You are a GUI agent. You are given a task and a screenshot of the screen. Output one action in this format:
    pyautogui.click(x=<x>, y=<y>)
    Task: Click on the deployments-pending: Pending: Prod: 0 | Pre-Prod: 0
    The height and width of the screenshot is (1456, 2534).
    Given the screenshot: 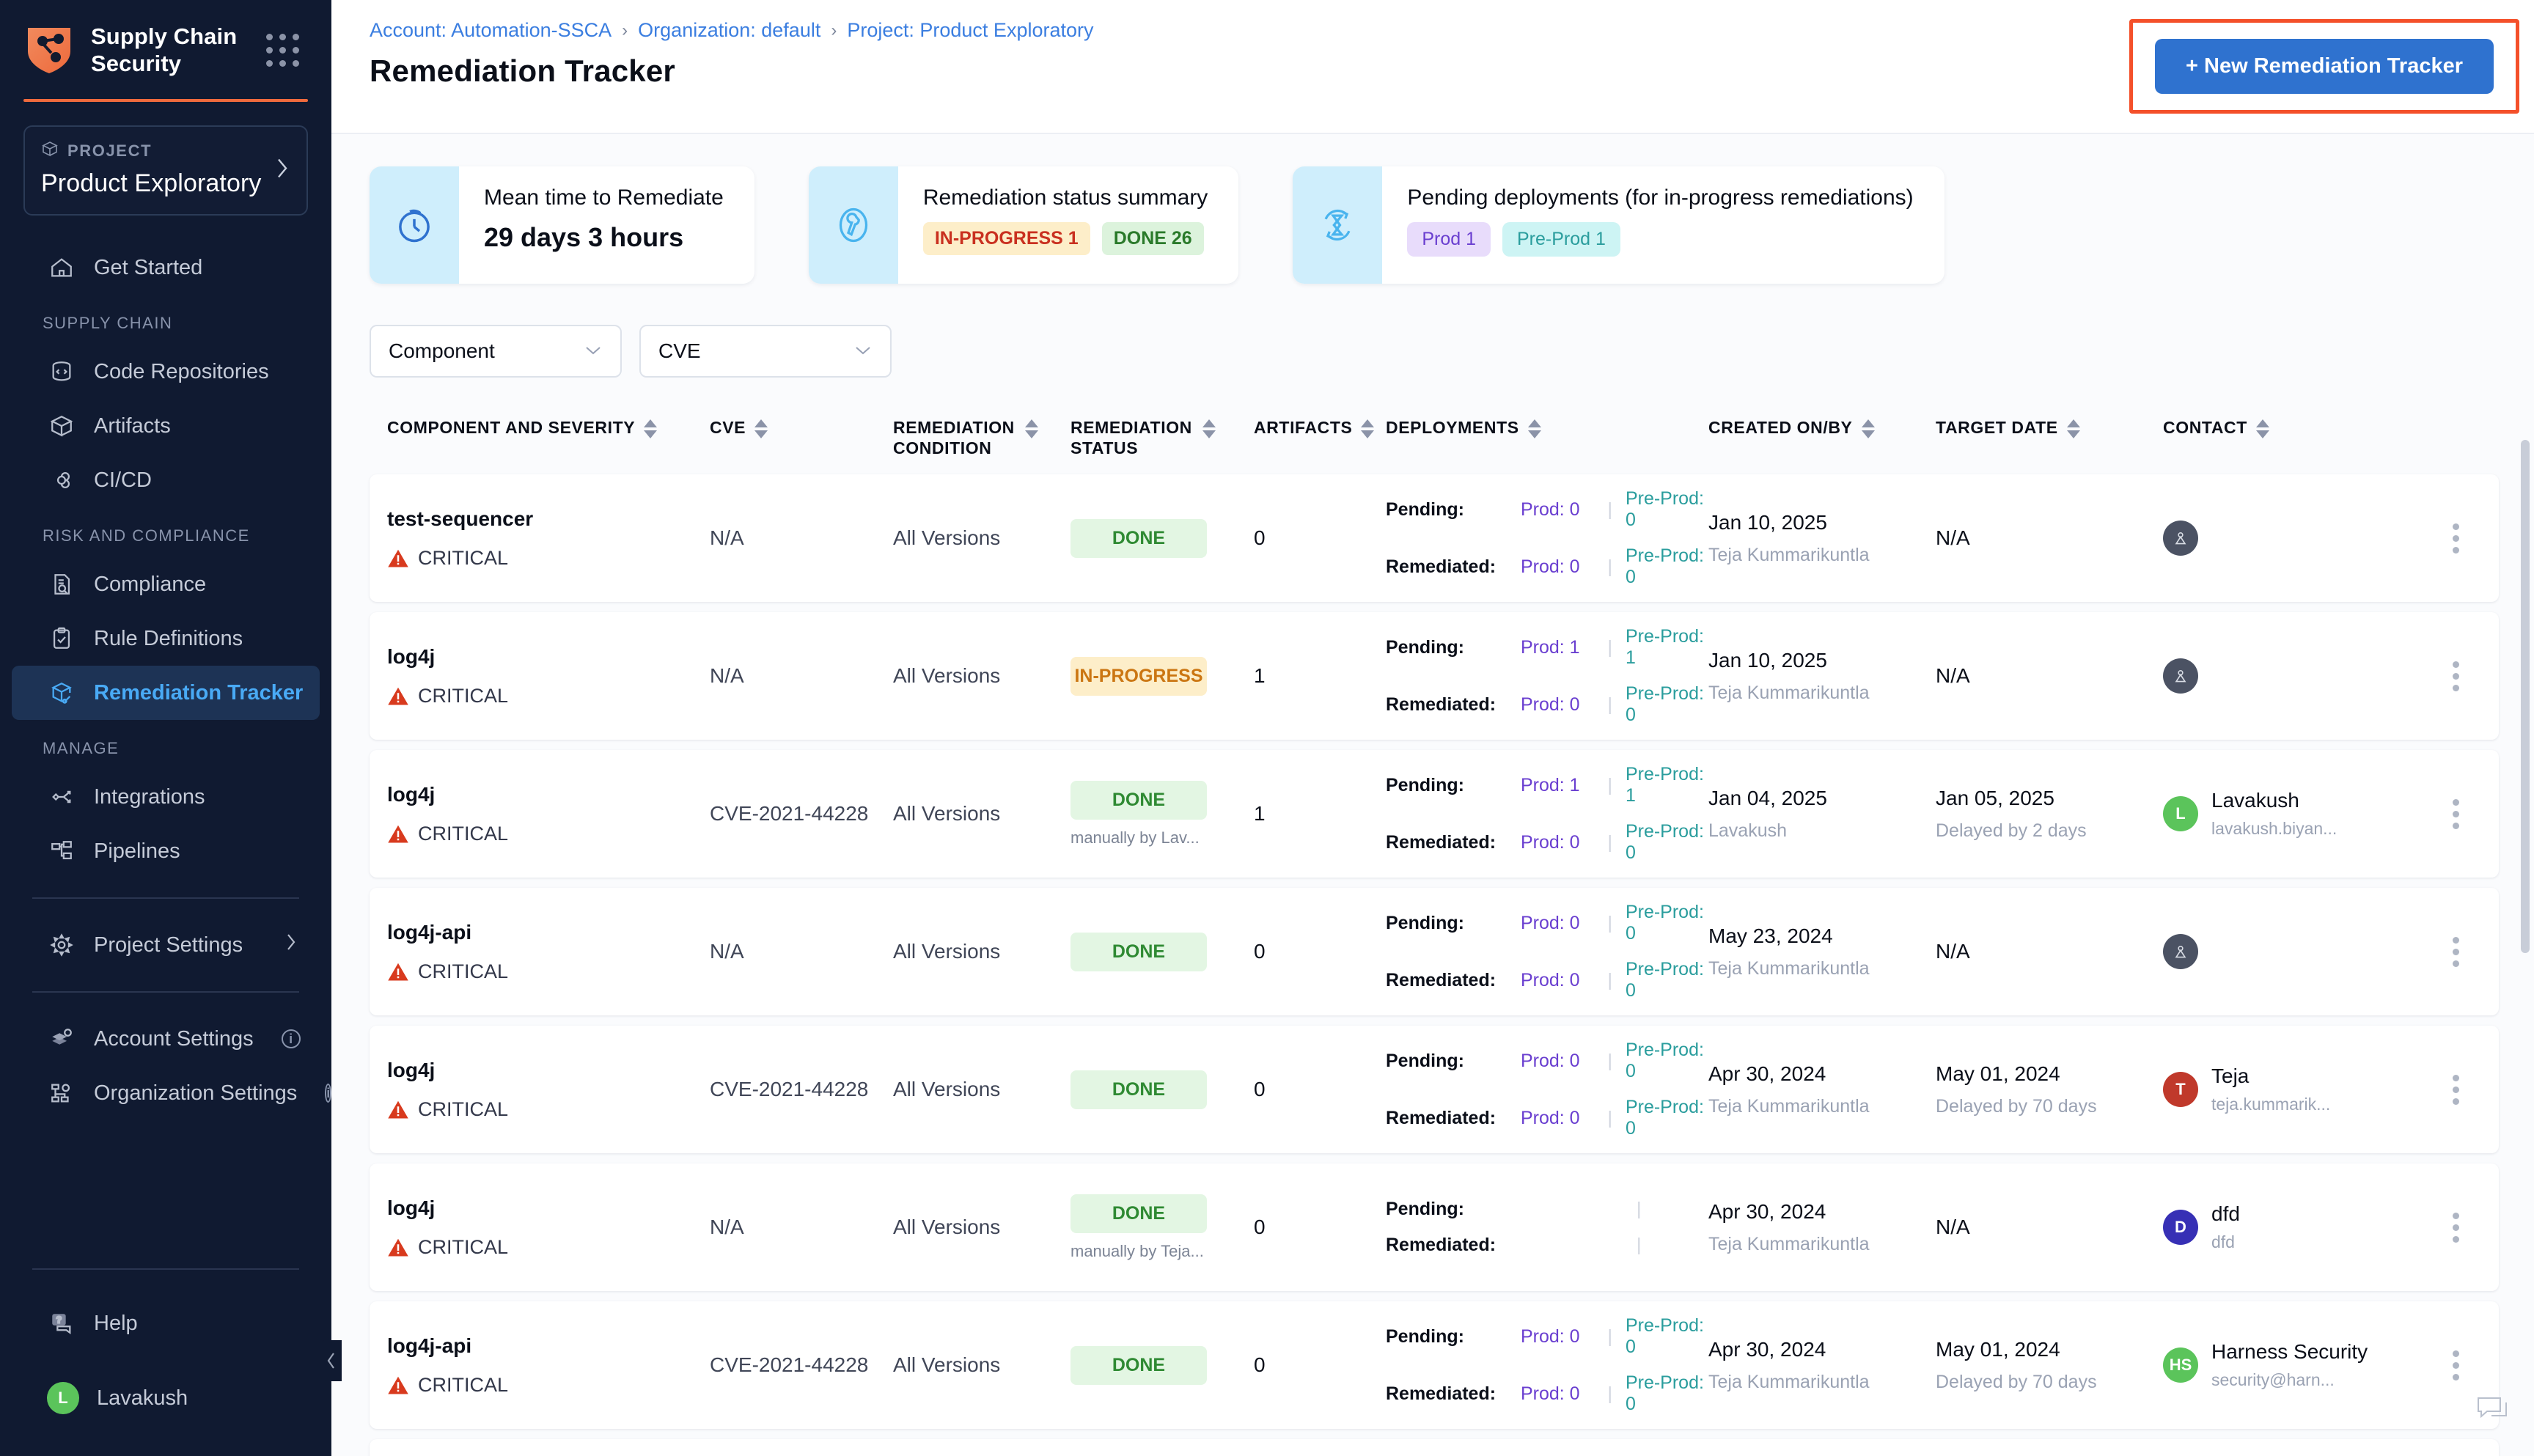 What is the action you would take?
    pyautogui.click(x=1547, y=1061)
    